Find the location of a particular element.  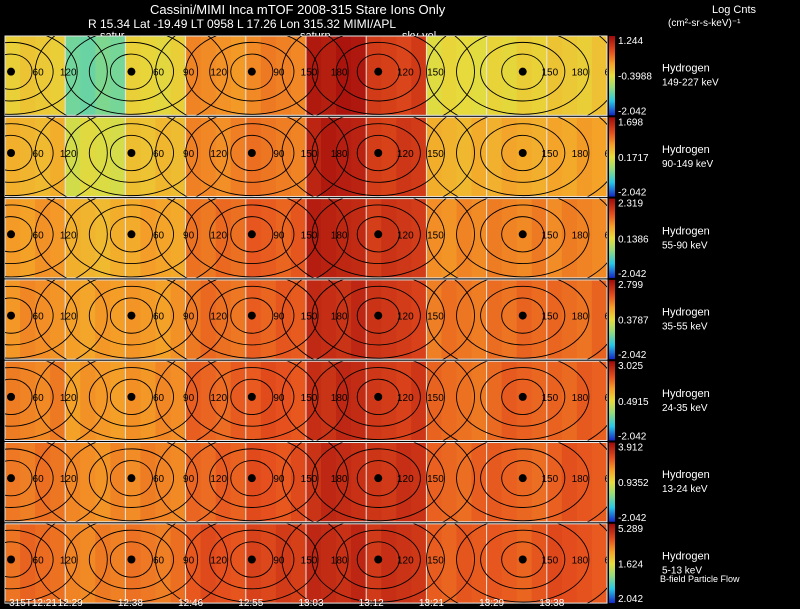

contour-label: 90 is located at coordinates (279, 560).